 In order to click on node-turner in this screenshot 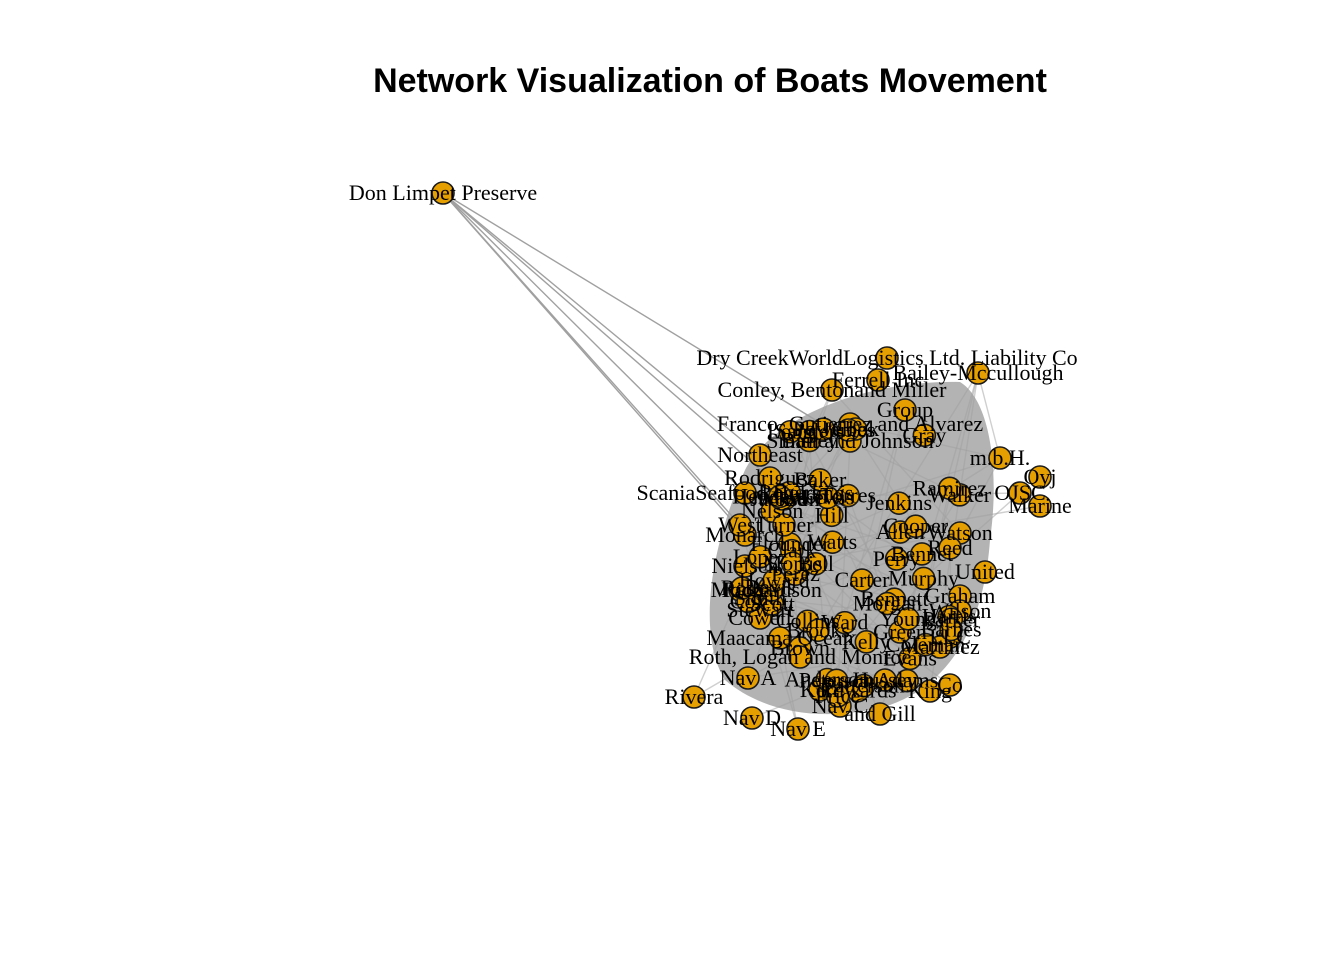, I will do `click(784, 525)`.